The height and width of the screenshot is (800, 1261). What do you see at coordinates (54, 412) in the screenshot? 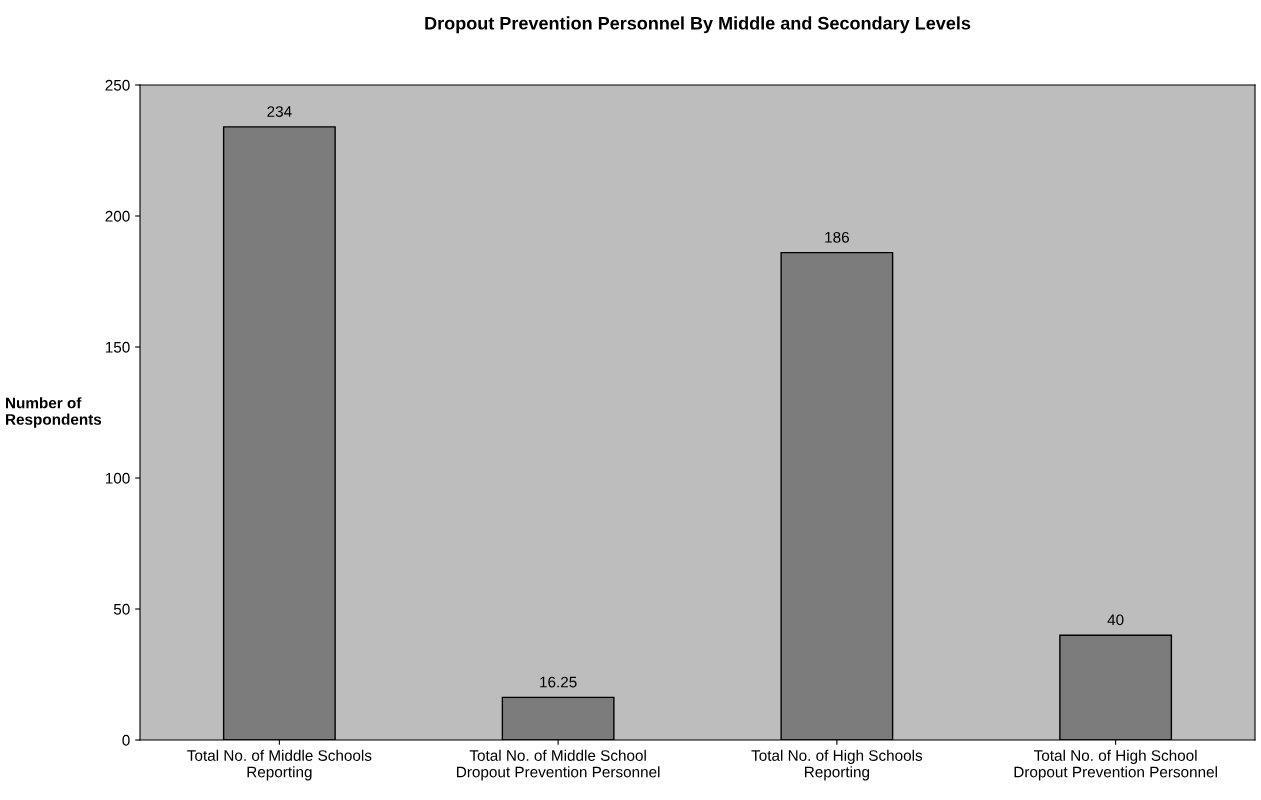
I see `y-axis-title: Number of Respondents` at bounding box center [54, 412].